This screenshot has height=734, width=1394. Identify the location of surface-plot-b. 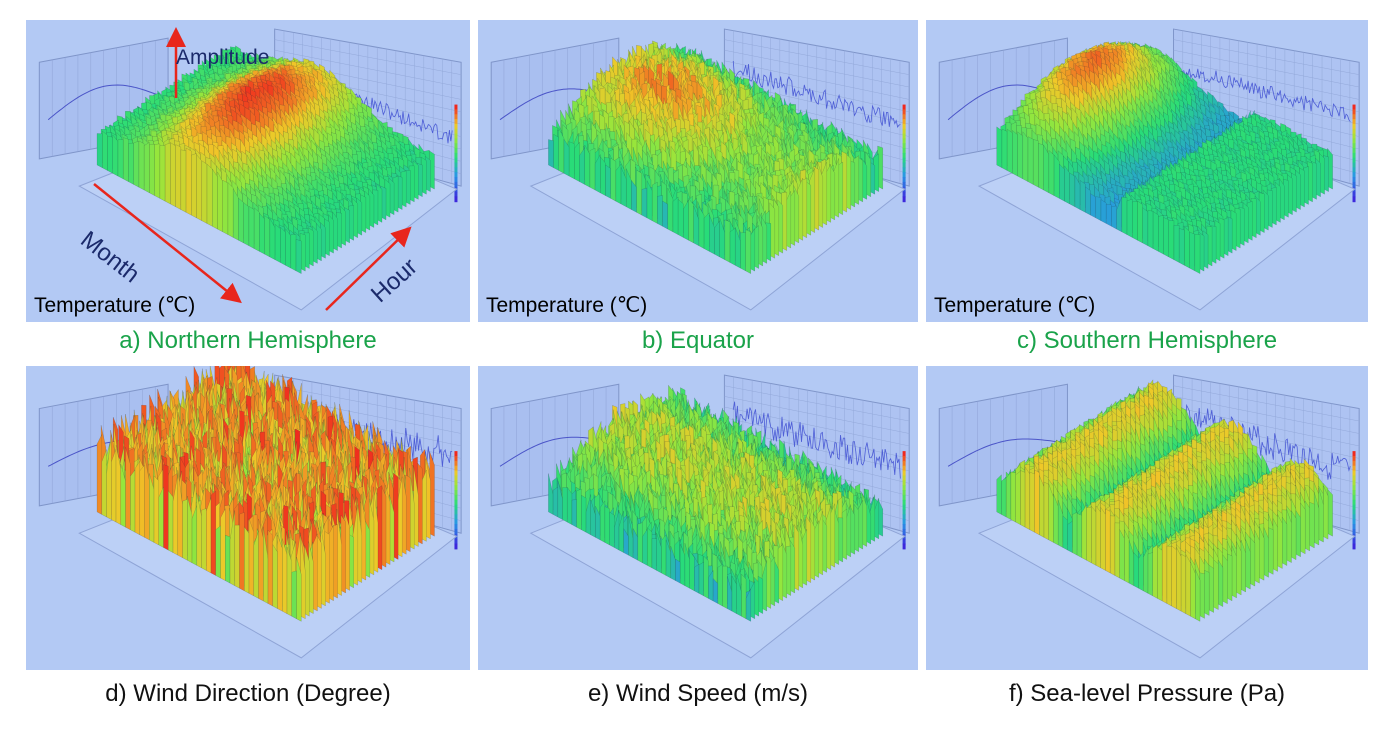
(700, 169).